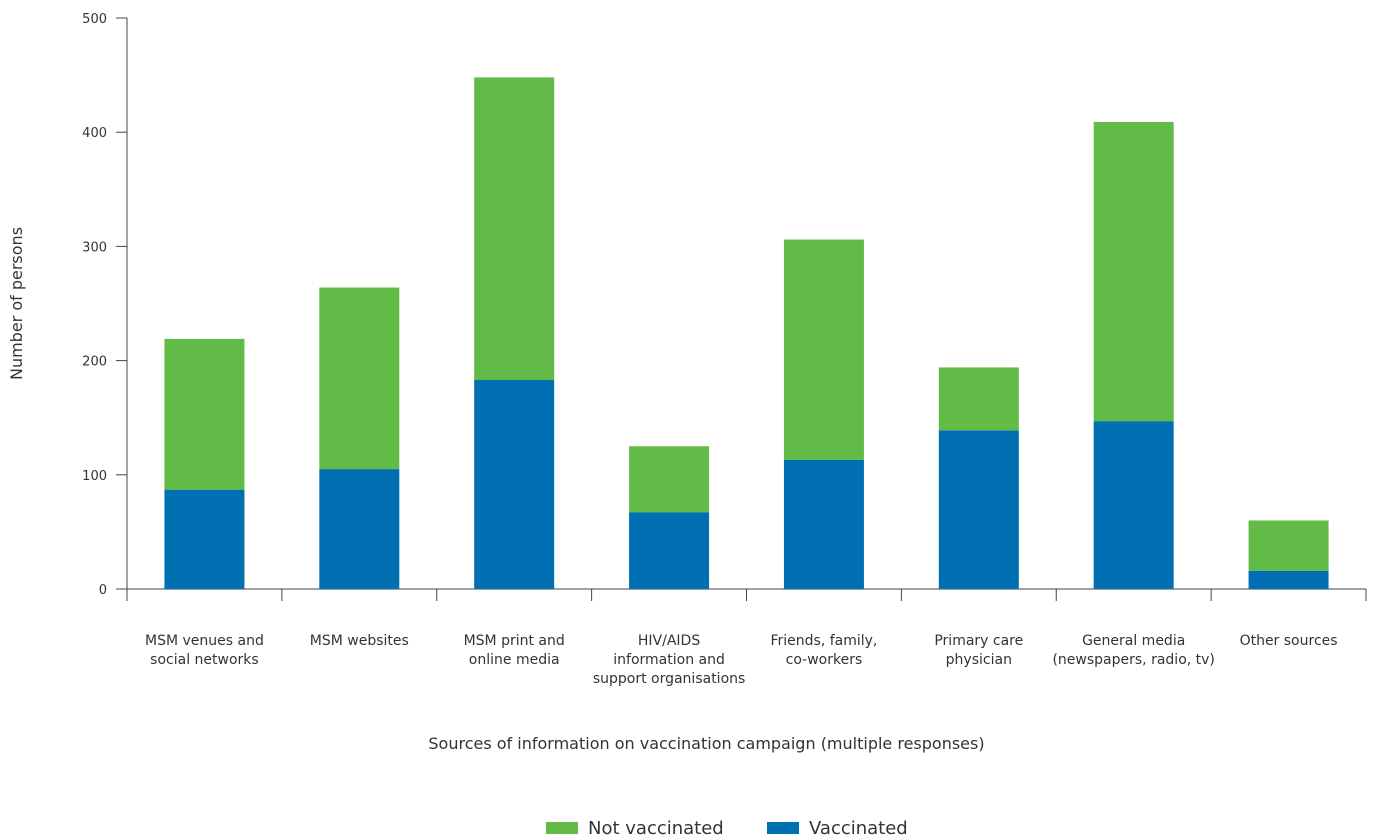  I want to click on y-axis: 0 100 200 300 400 500, so click(105, 305).